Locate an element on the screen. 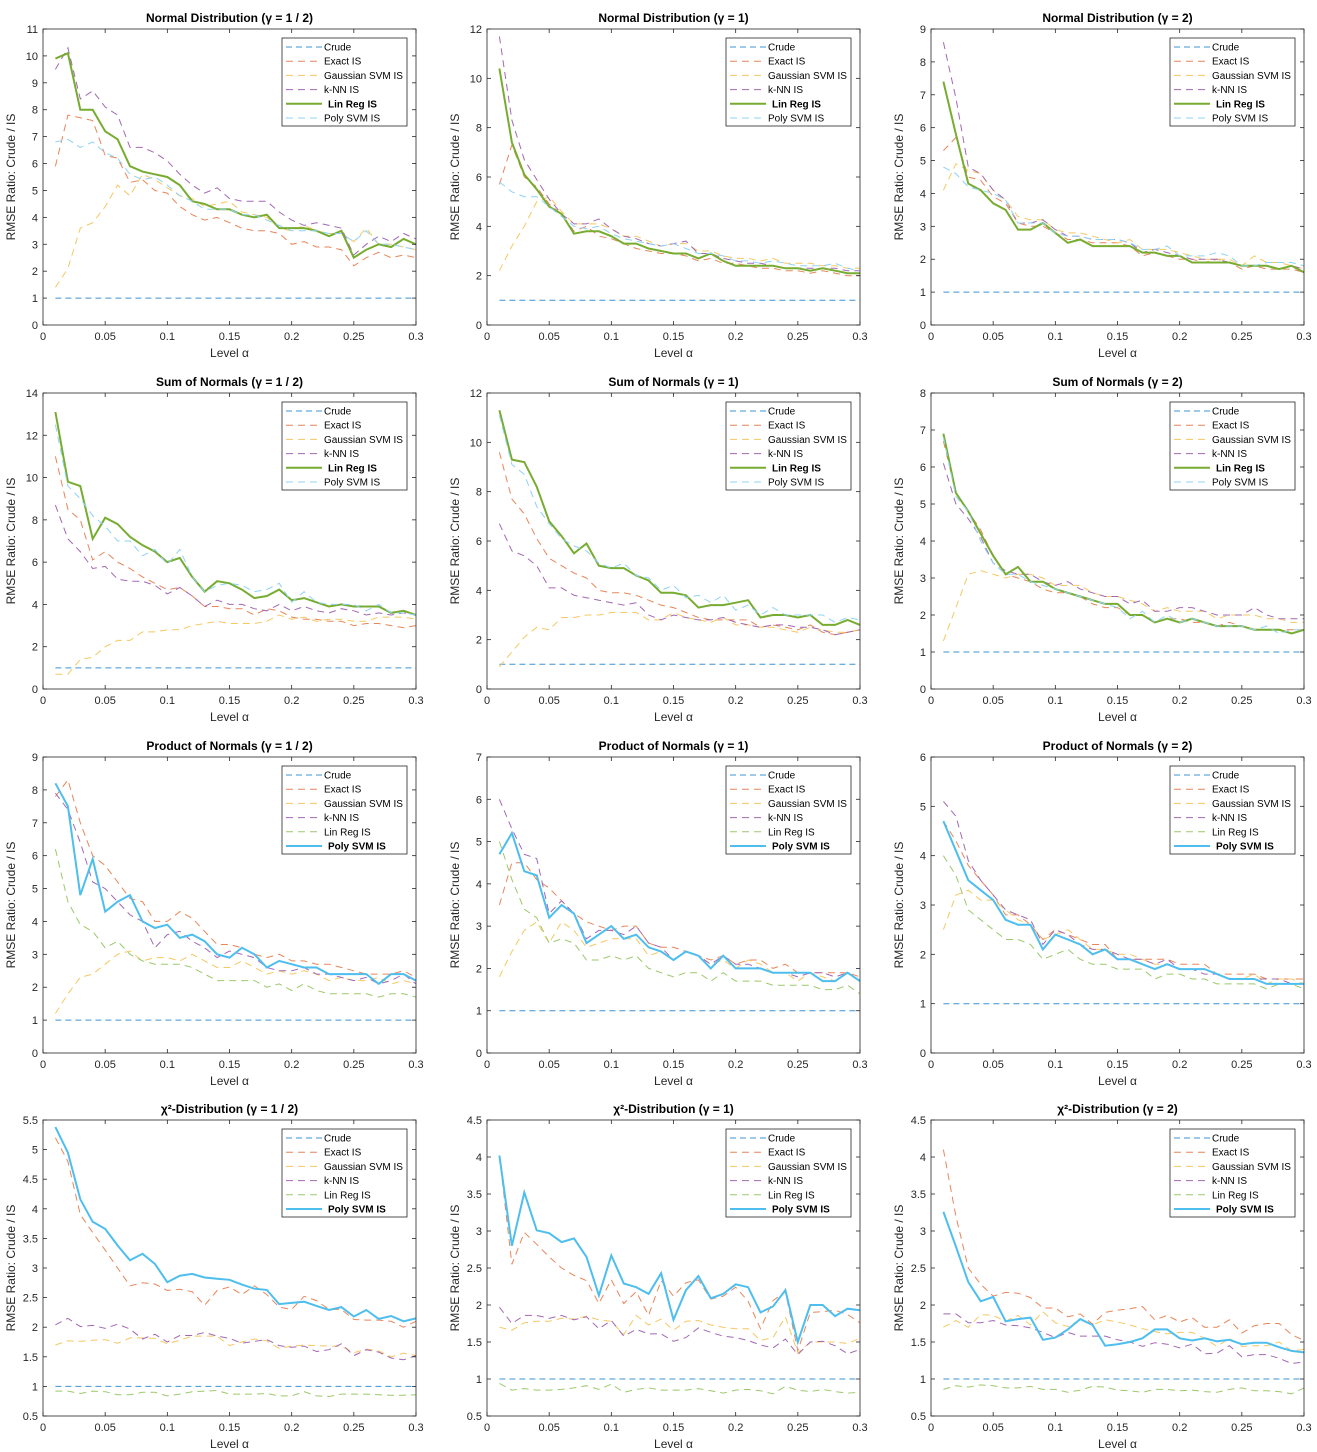  chart-title: Normal Distribution (γ = 1 / 2) is located at coordinates (229, 18).